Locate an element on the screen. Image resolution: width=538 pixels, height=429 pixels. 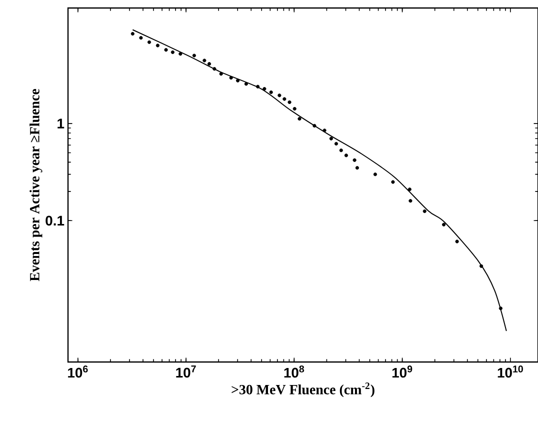
x-axis-title: >30 MeV Fluence (cm$^{-2}$) is located at coordinates (303, 390).